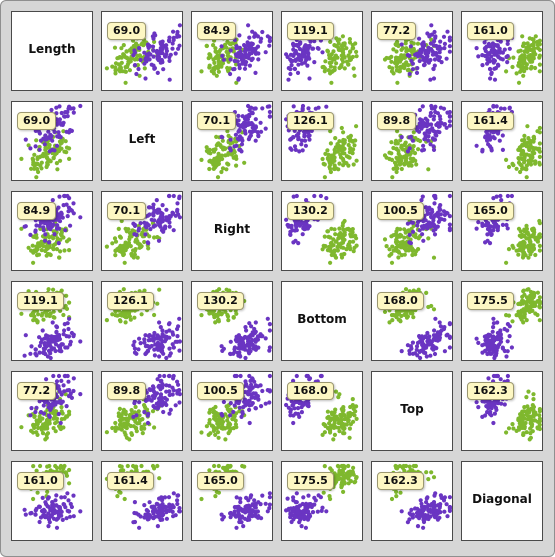 This screenshot has height=557, width=555. I want to click on scatter-cell-length-left: 69.0, so click(142, 51).